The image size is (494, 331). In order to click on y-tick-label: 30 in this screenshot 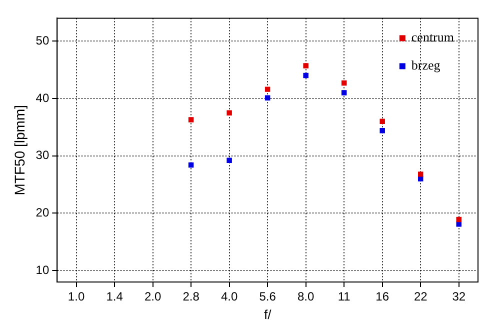, I will do `click(43, 155)`.